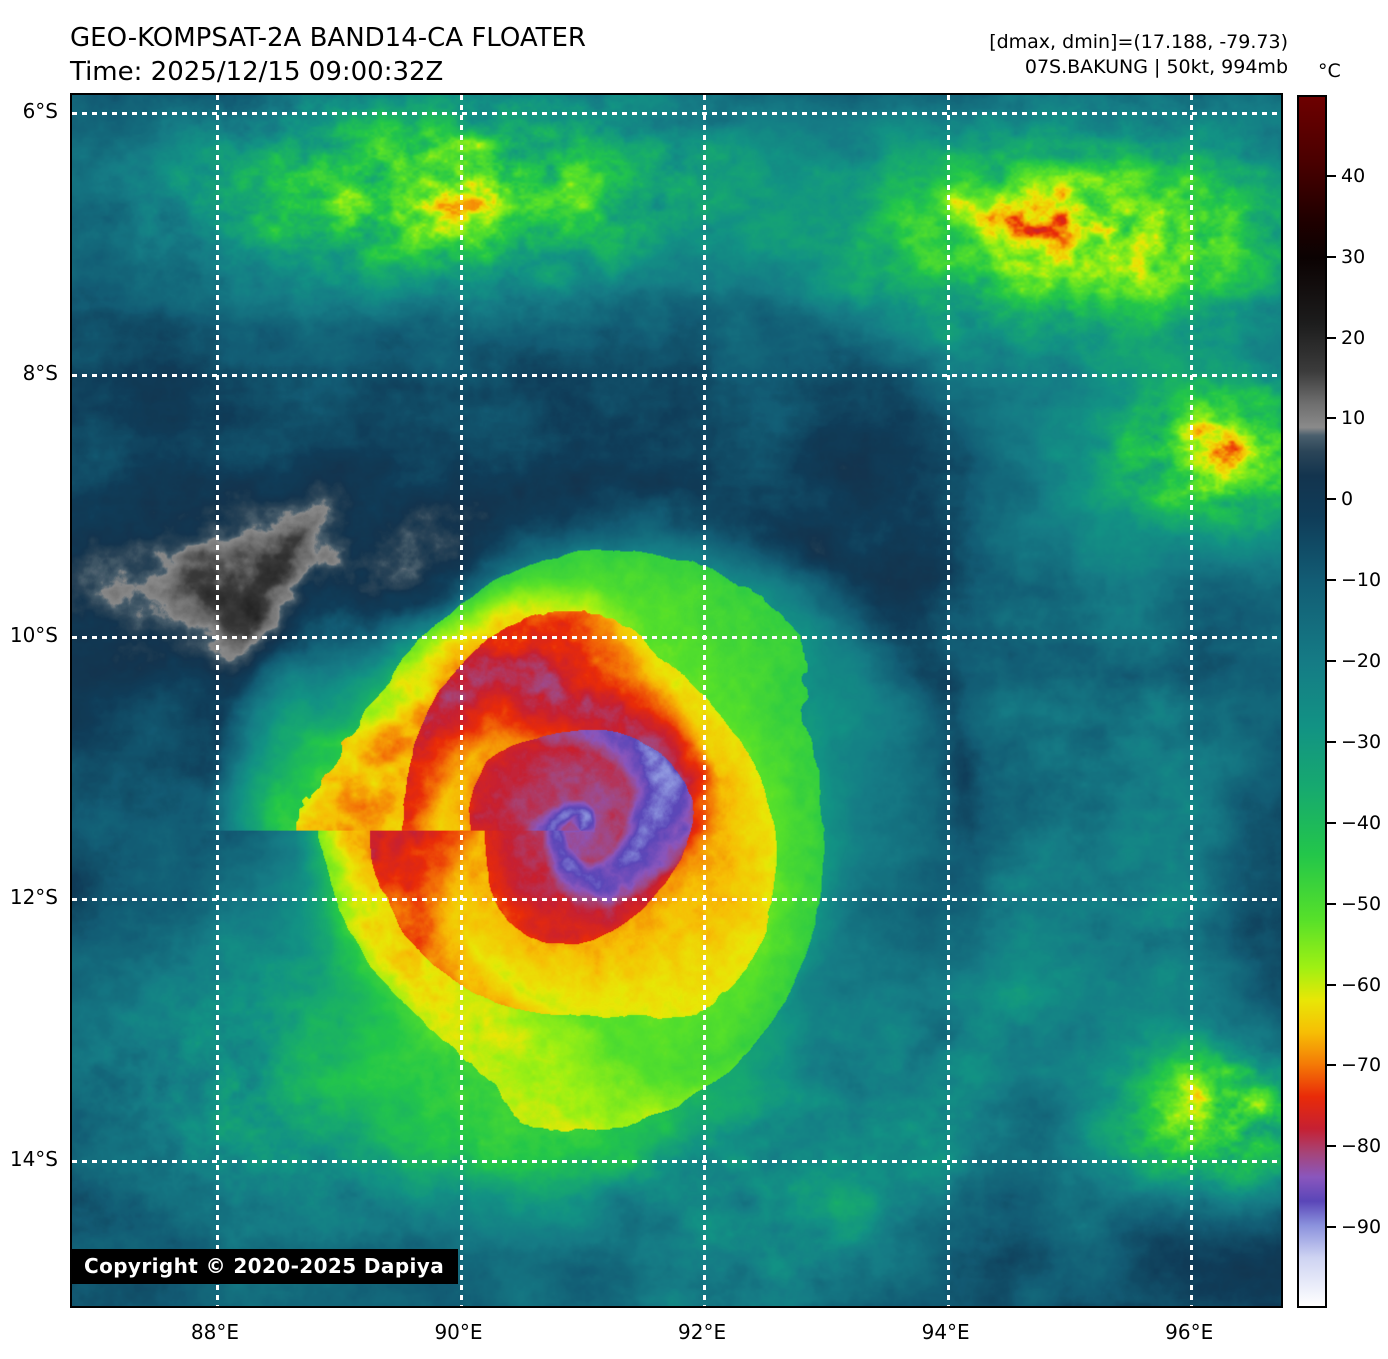  I want to click on y-tick-label: 12°S, so click(33, 896).